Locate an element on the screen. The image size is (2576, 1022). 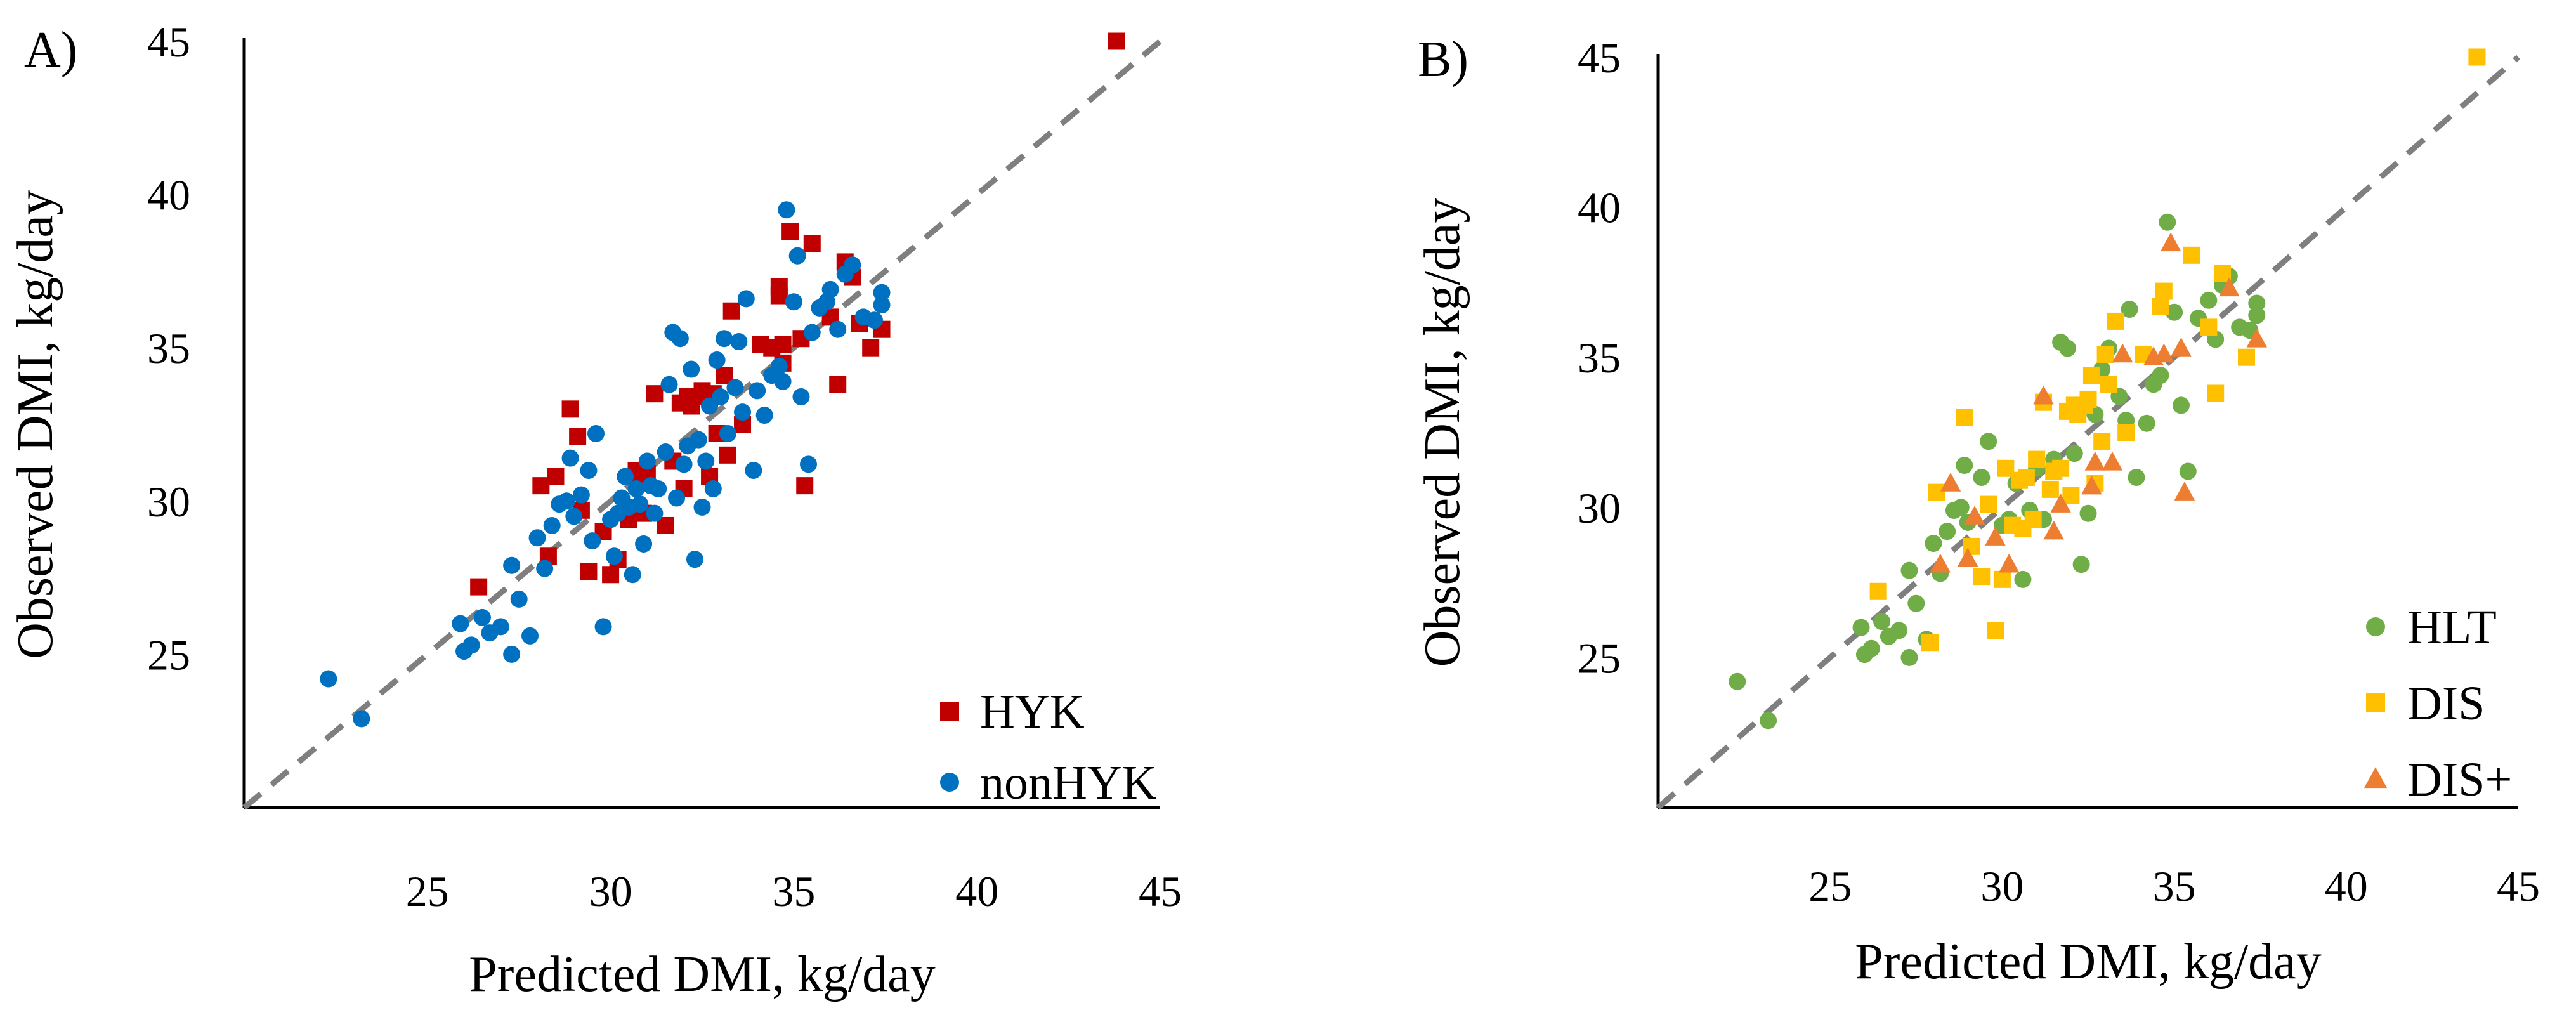
y-tick-label: 45 is located at coordinates (169, 42).